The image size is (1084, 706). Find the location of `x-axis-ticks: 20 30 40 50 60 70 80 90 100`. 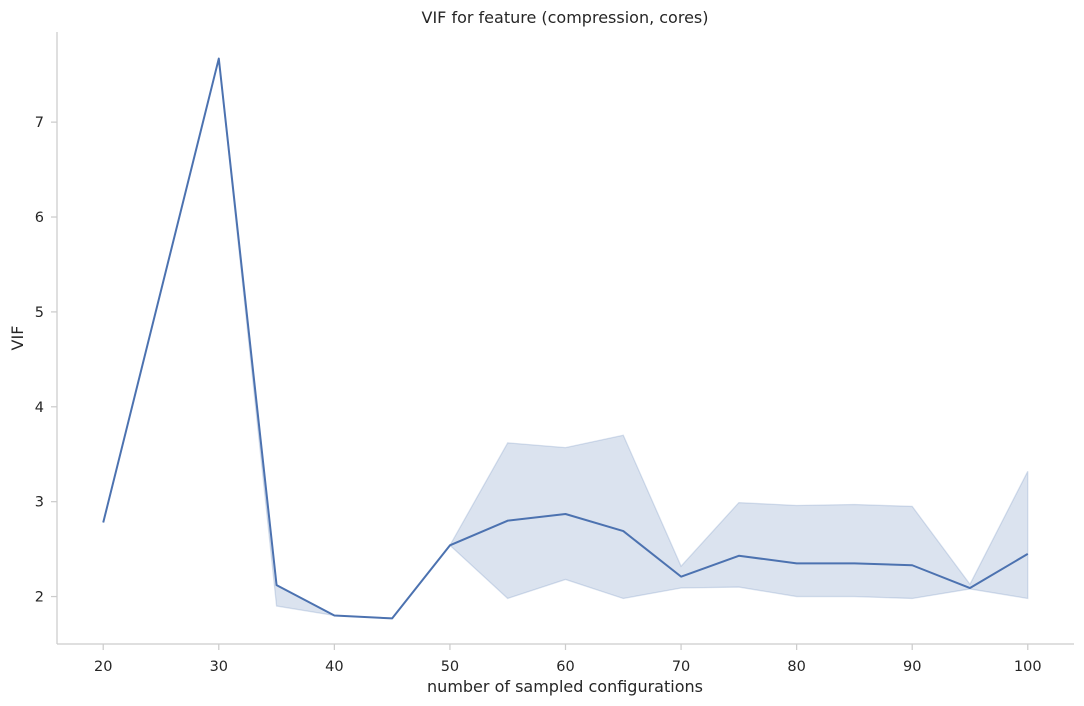

x-axis-ticks: 20 30 40 50 60 70 80 90 100 is located at coordinates (568, 659).